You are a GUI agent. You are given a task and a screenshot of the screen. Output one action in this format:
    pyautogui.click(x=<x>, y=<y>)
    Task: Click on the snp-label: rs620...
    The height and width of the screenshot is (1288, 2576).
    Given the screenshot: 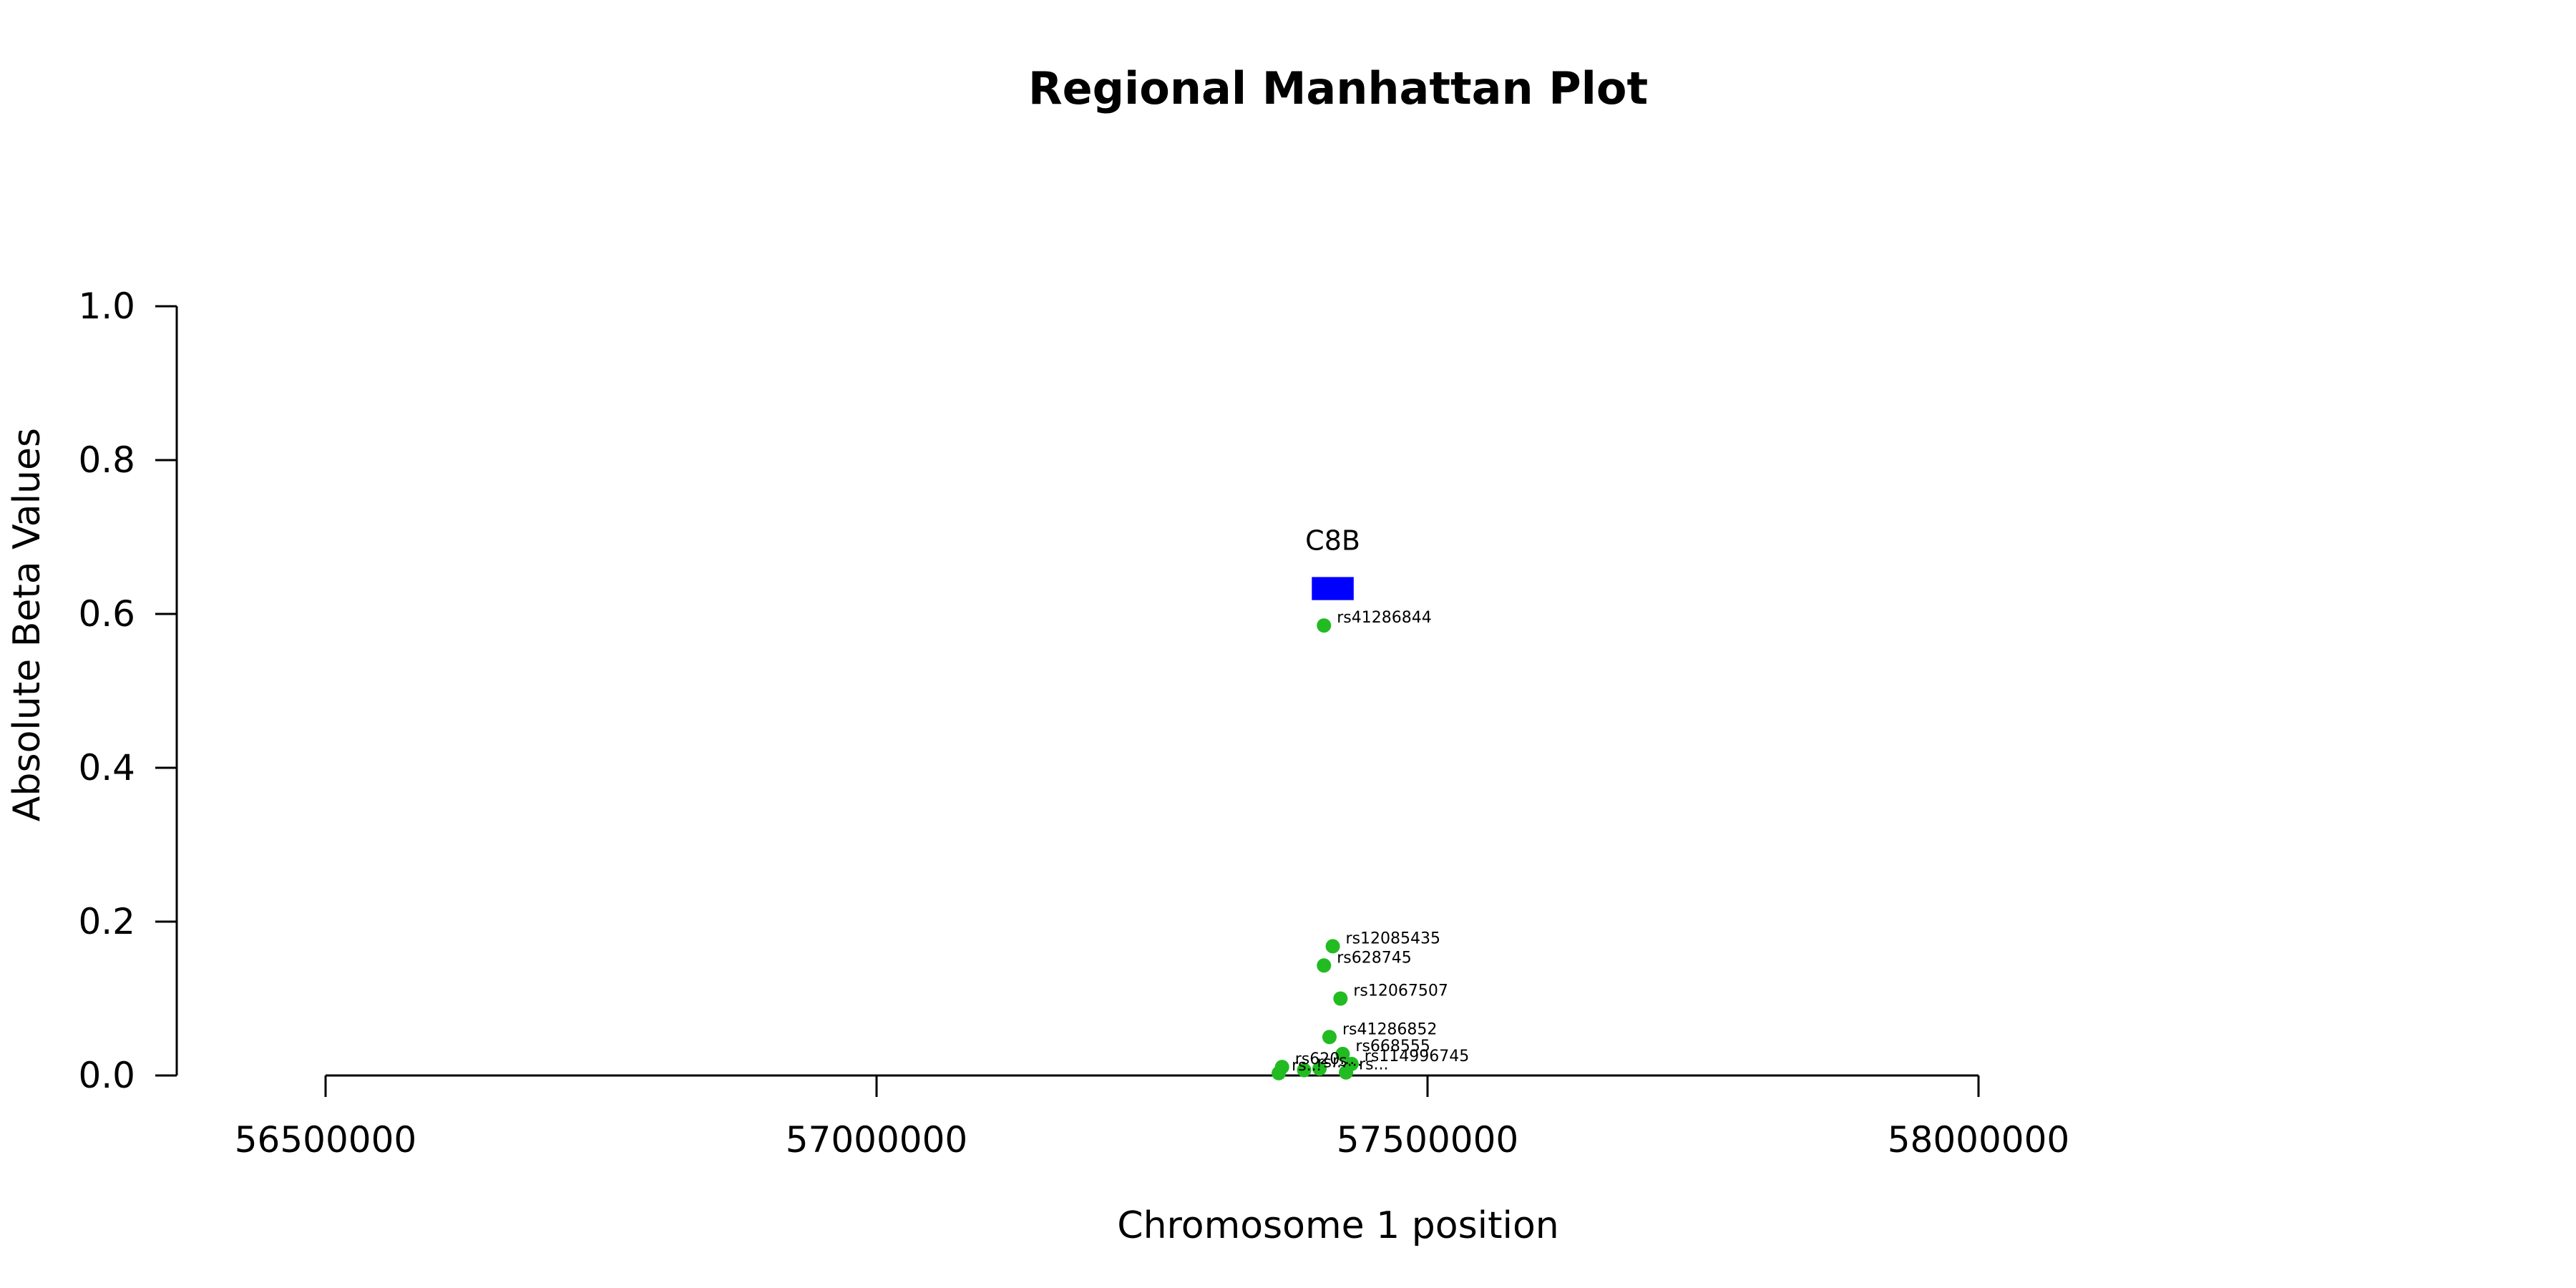 What is the action you would take?
    pyautogui.click(x=1325, y=1059)
    